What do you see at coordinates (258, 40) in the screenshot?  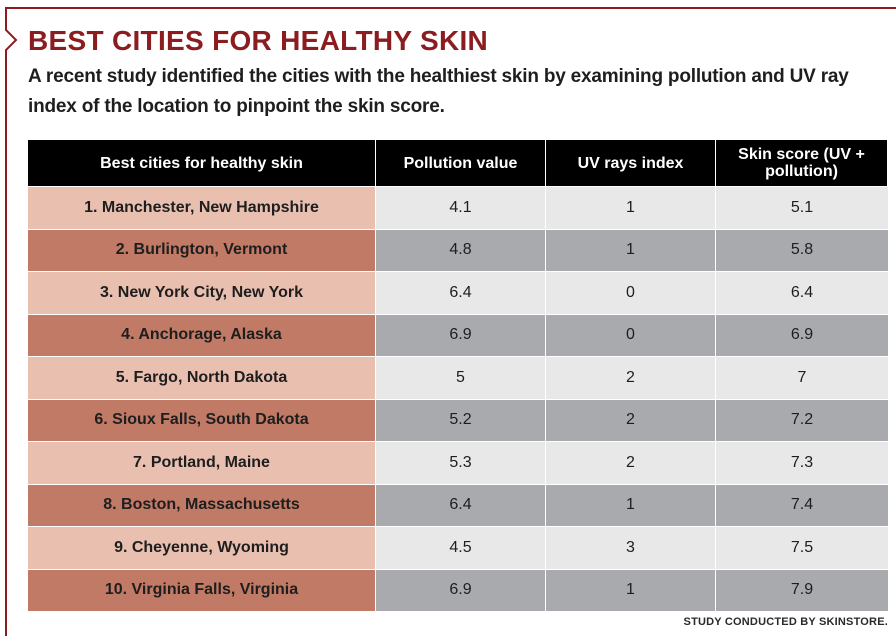 I see `page-title: BEST CITIES FOR HEALTHY SKIN` at bounding box center [258, 40].